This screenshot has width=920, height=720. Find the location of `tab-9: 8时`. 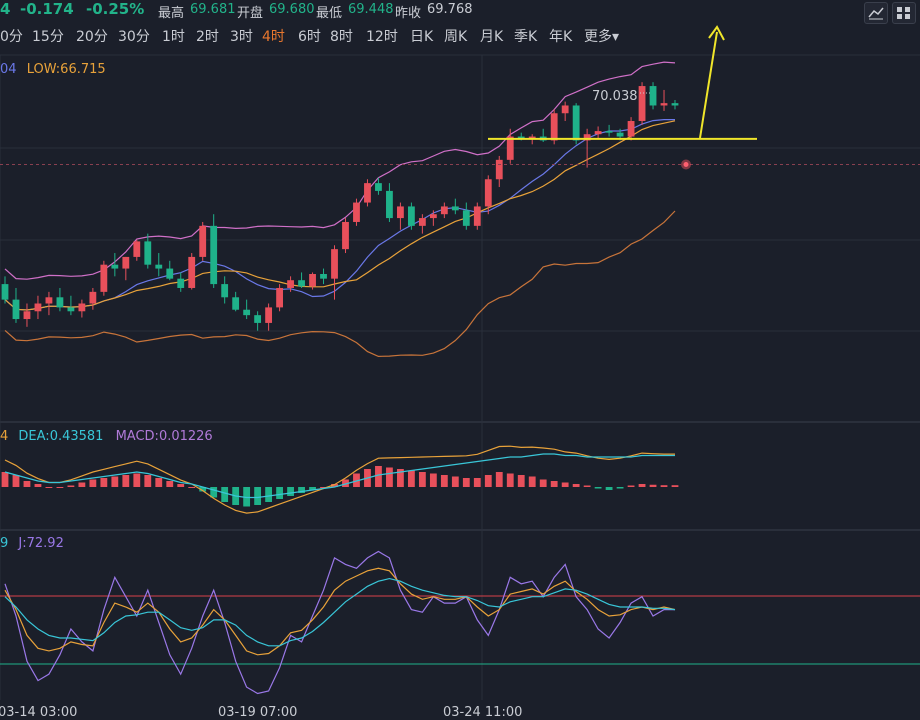

tab-9: 8时 is located at coordinates (341, 37).